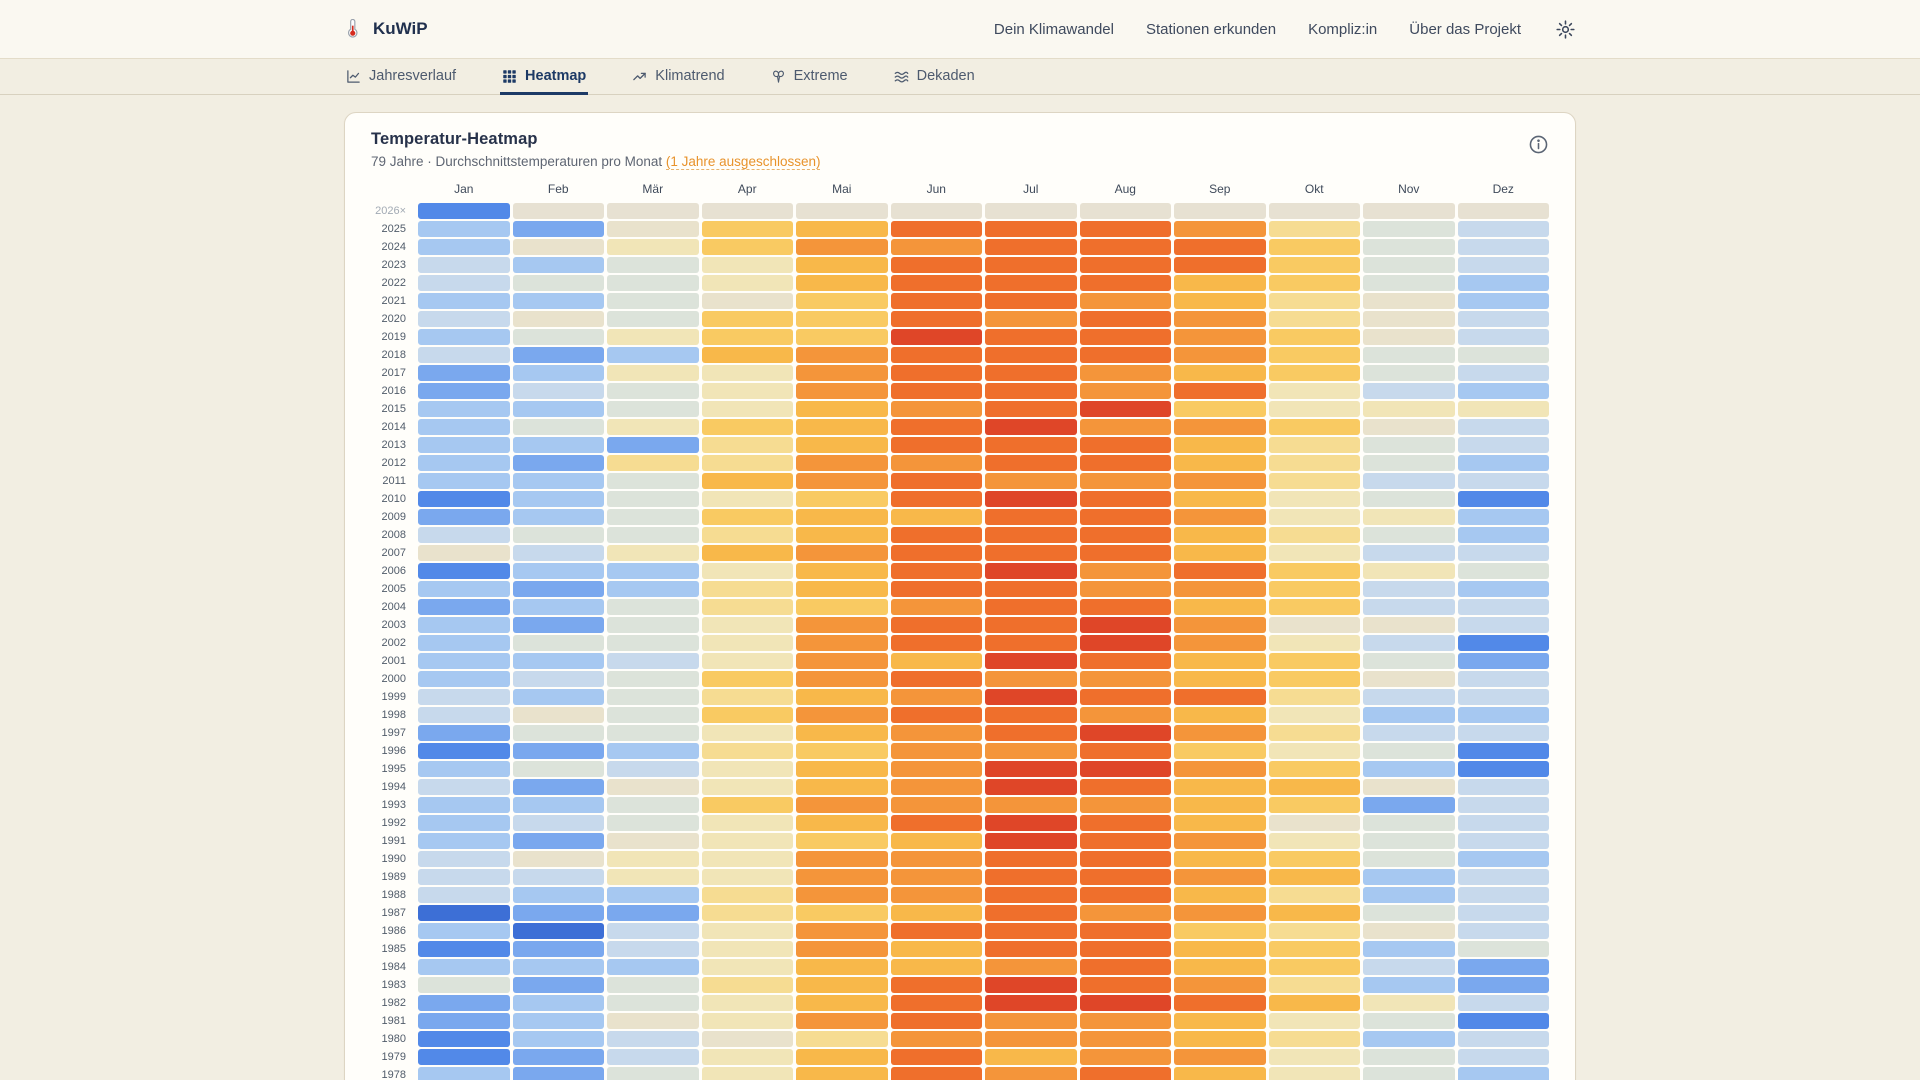 Image resolution: width=1920 pixels, height=1080 pixels. I want to click on tab-extreme: Extreme, so click(809, 80).